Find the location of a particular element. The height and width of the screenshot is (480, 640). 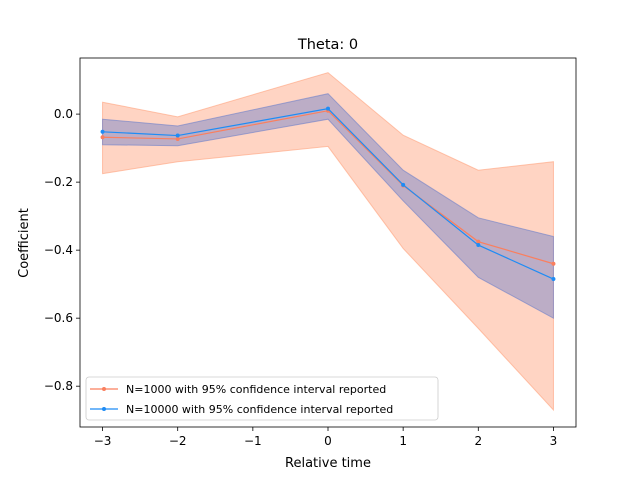

y-axis-ticks: 0.0 −0.2 −0.4 −0.6 −0.8 is located at coordinates (62, 250).